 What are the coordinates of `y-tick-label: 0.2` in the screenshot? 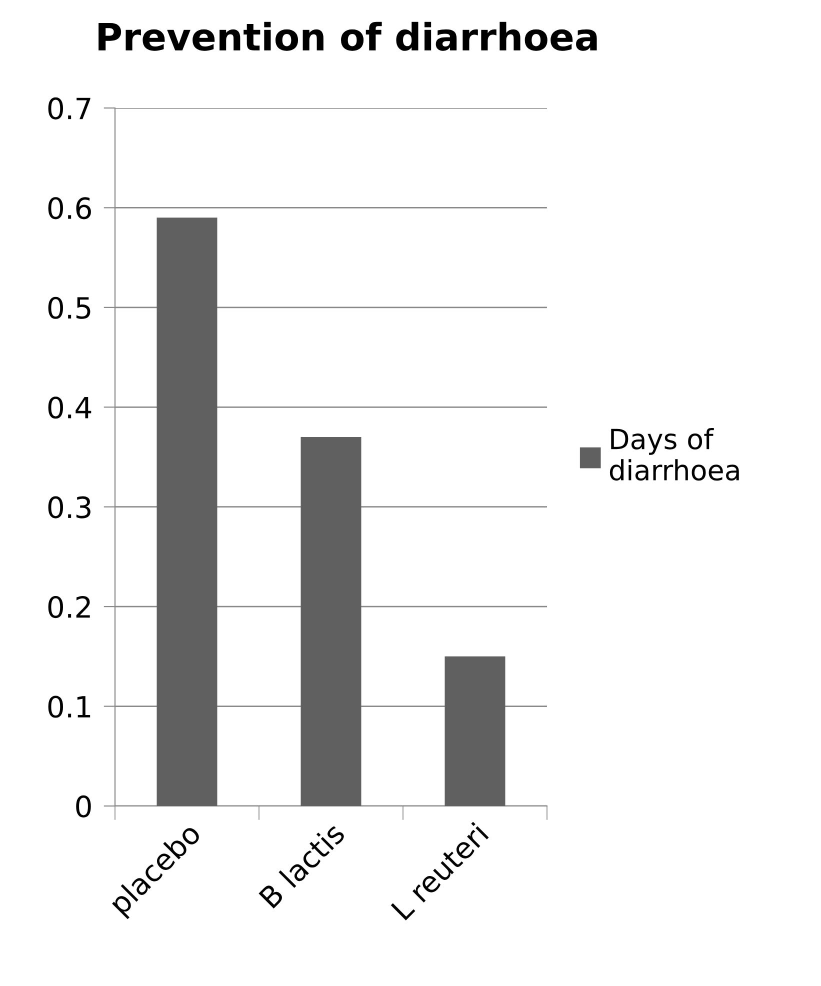 It's located at (69, 607).